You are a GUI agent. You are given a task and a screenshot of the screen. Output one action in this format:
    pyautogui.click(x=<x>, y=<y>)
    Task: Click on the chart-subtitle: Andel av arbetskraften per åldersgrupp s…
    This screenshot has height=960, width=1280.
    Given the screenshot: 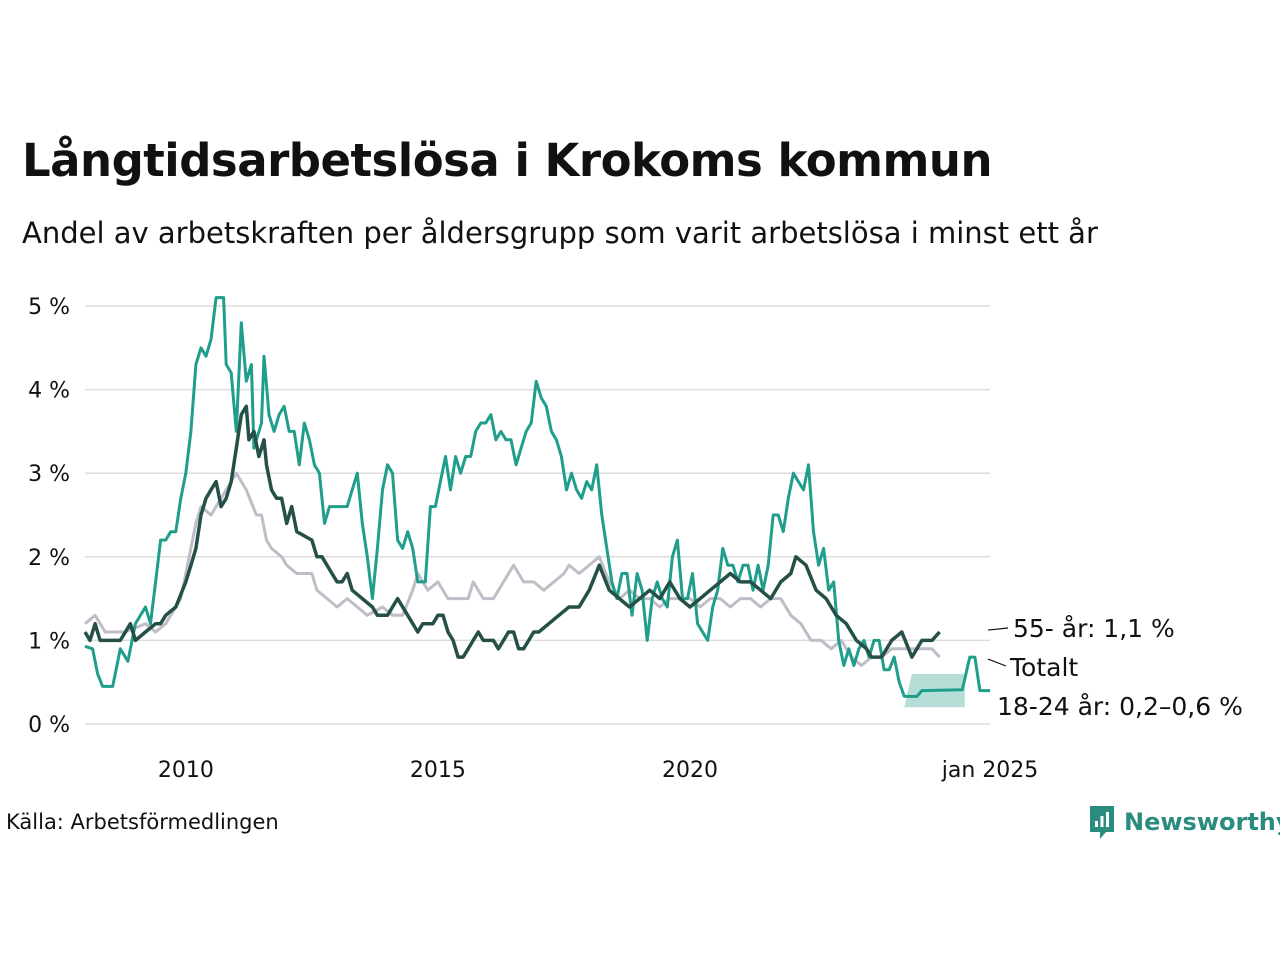 What is the action you would take?
    pyautogui.click(x=560, y=233)
    